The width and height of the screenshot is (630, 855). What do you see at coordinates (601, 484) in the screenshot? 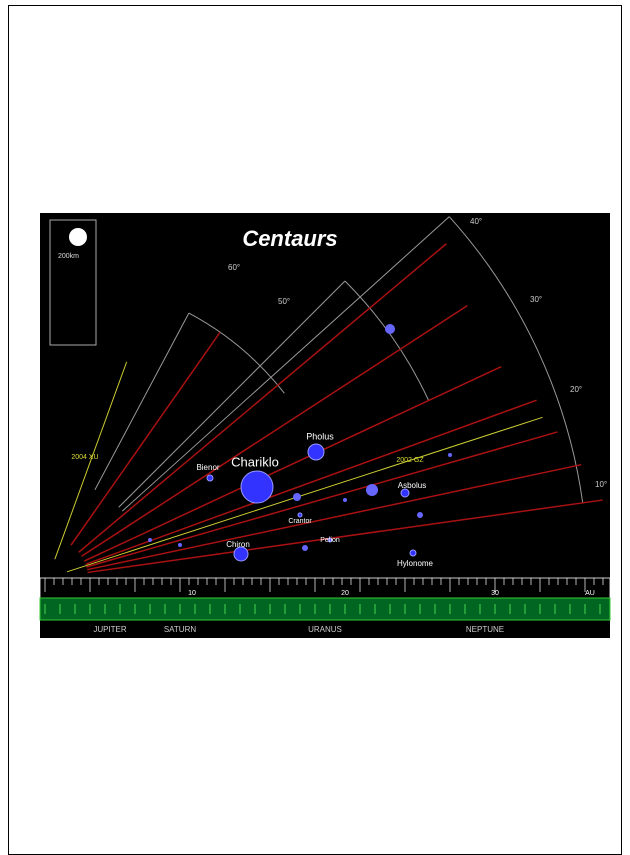
I see `angle-label: 10°` at bounding box center [601, 484].